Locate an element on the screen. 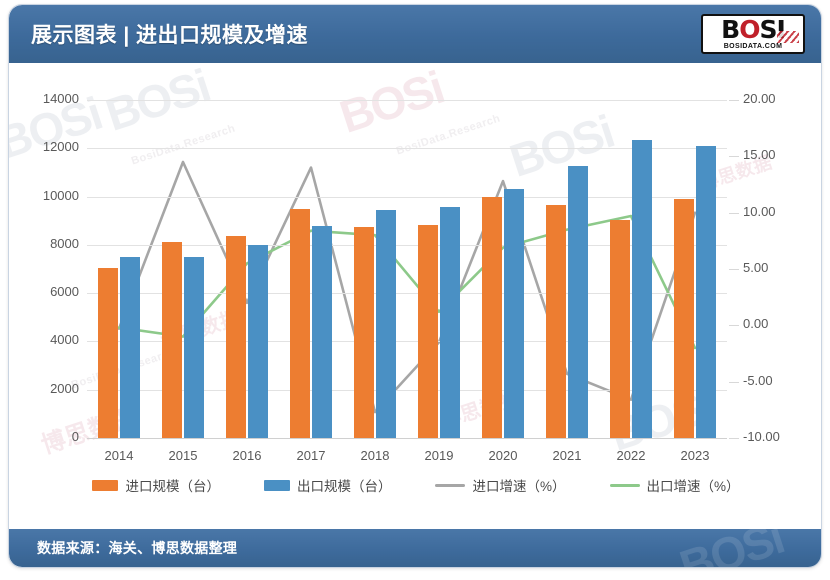 The image size is (830, 580). legend-item: 出口规模（台） is located at coordinates (327, 485).